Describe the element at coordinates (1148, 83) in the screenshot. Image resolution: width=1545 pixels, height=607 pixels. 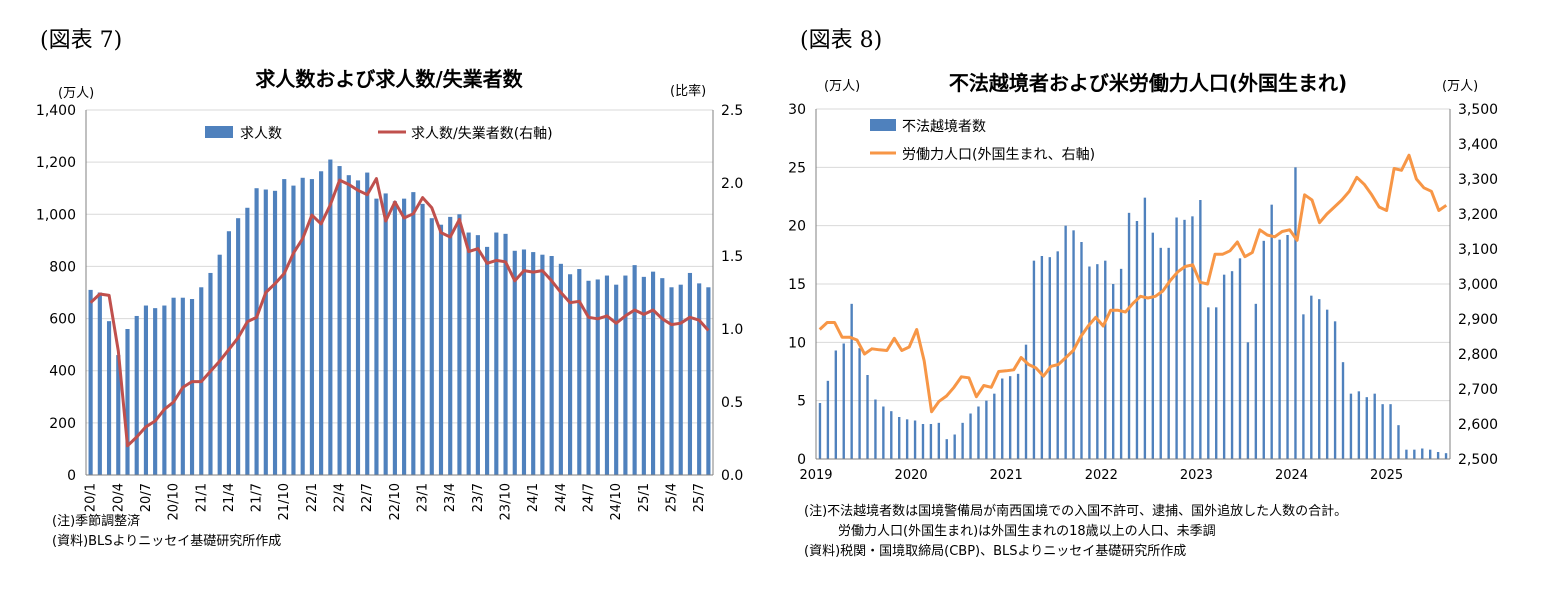
I see `chart-title: 不法越境者および米労働力人口(外国生まれ)` at that location.